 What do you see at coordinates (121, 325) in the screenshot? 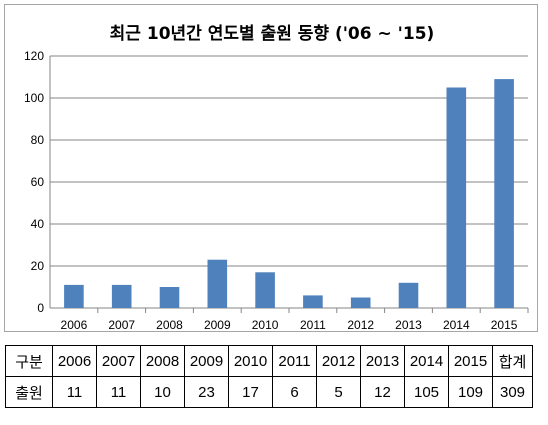
I see `x-tick-label: 2007` at bounding box center [121, 325].